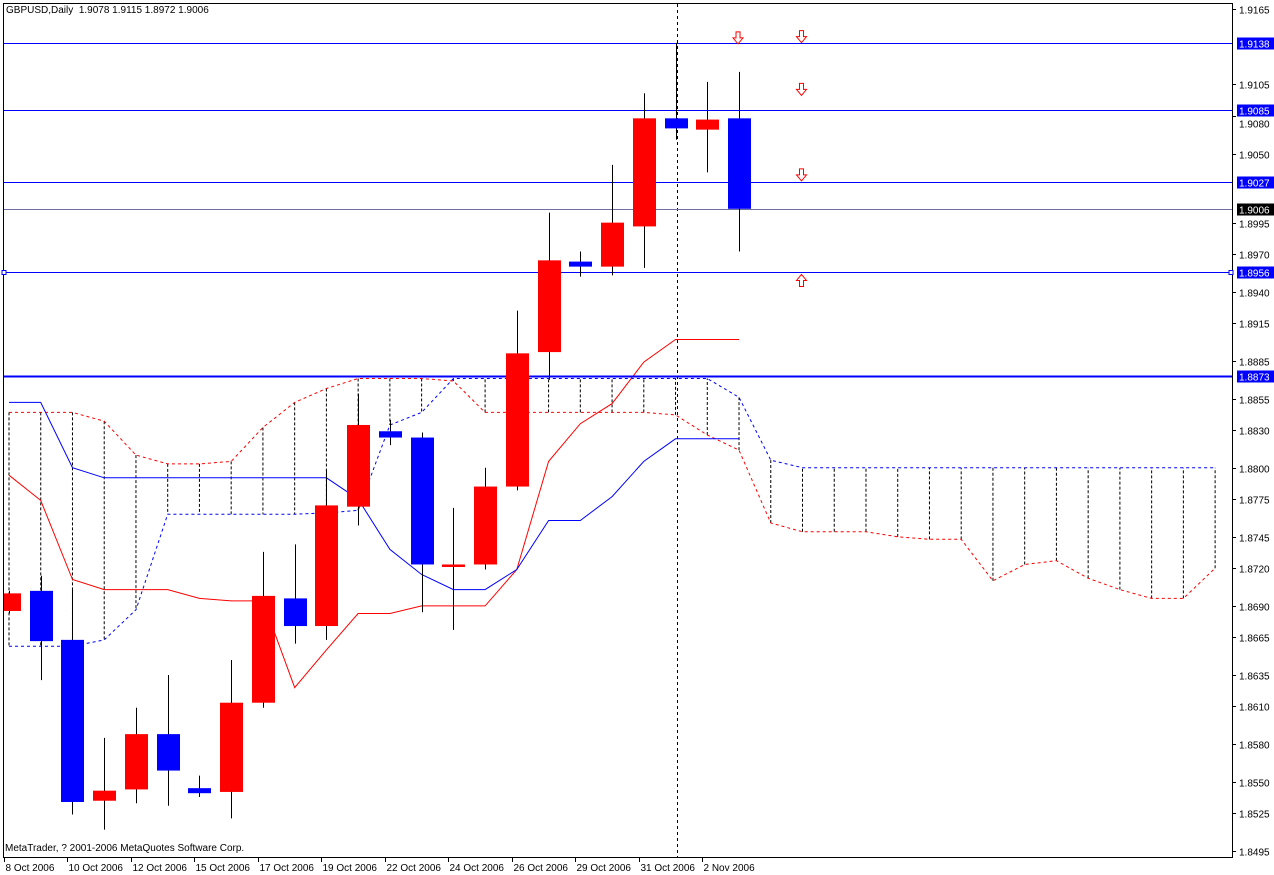 The width and height of the screenshot is (1274, 875). Describe the element at coordinates (30, 868) in the screenshot. I see `x-tick-label: 8 Oct 2006` at that location.